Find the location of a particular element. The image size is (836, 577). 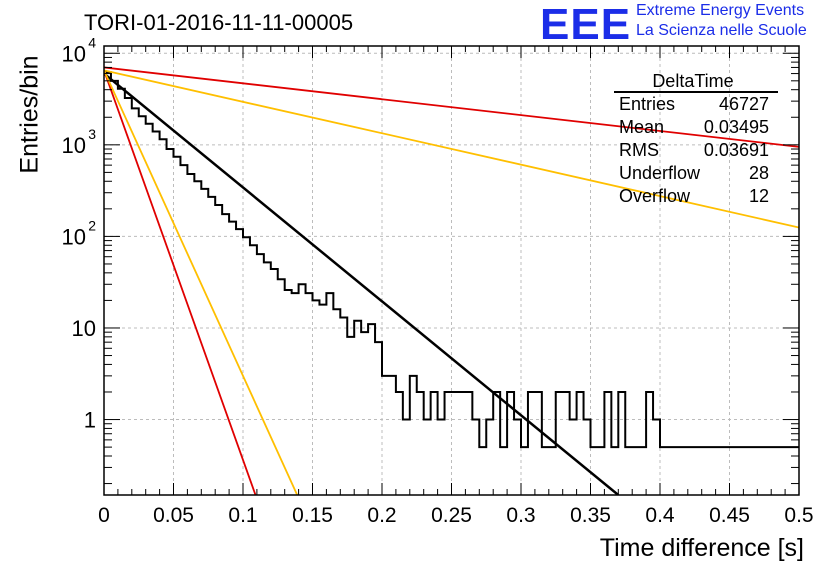

eee-logo: EEE is located at coordinates (586, 24).